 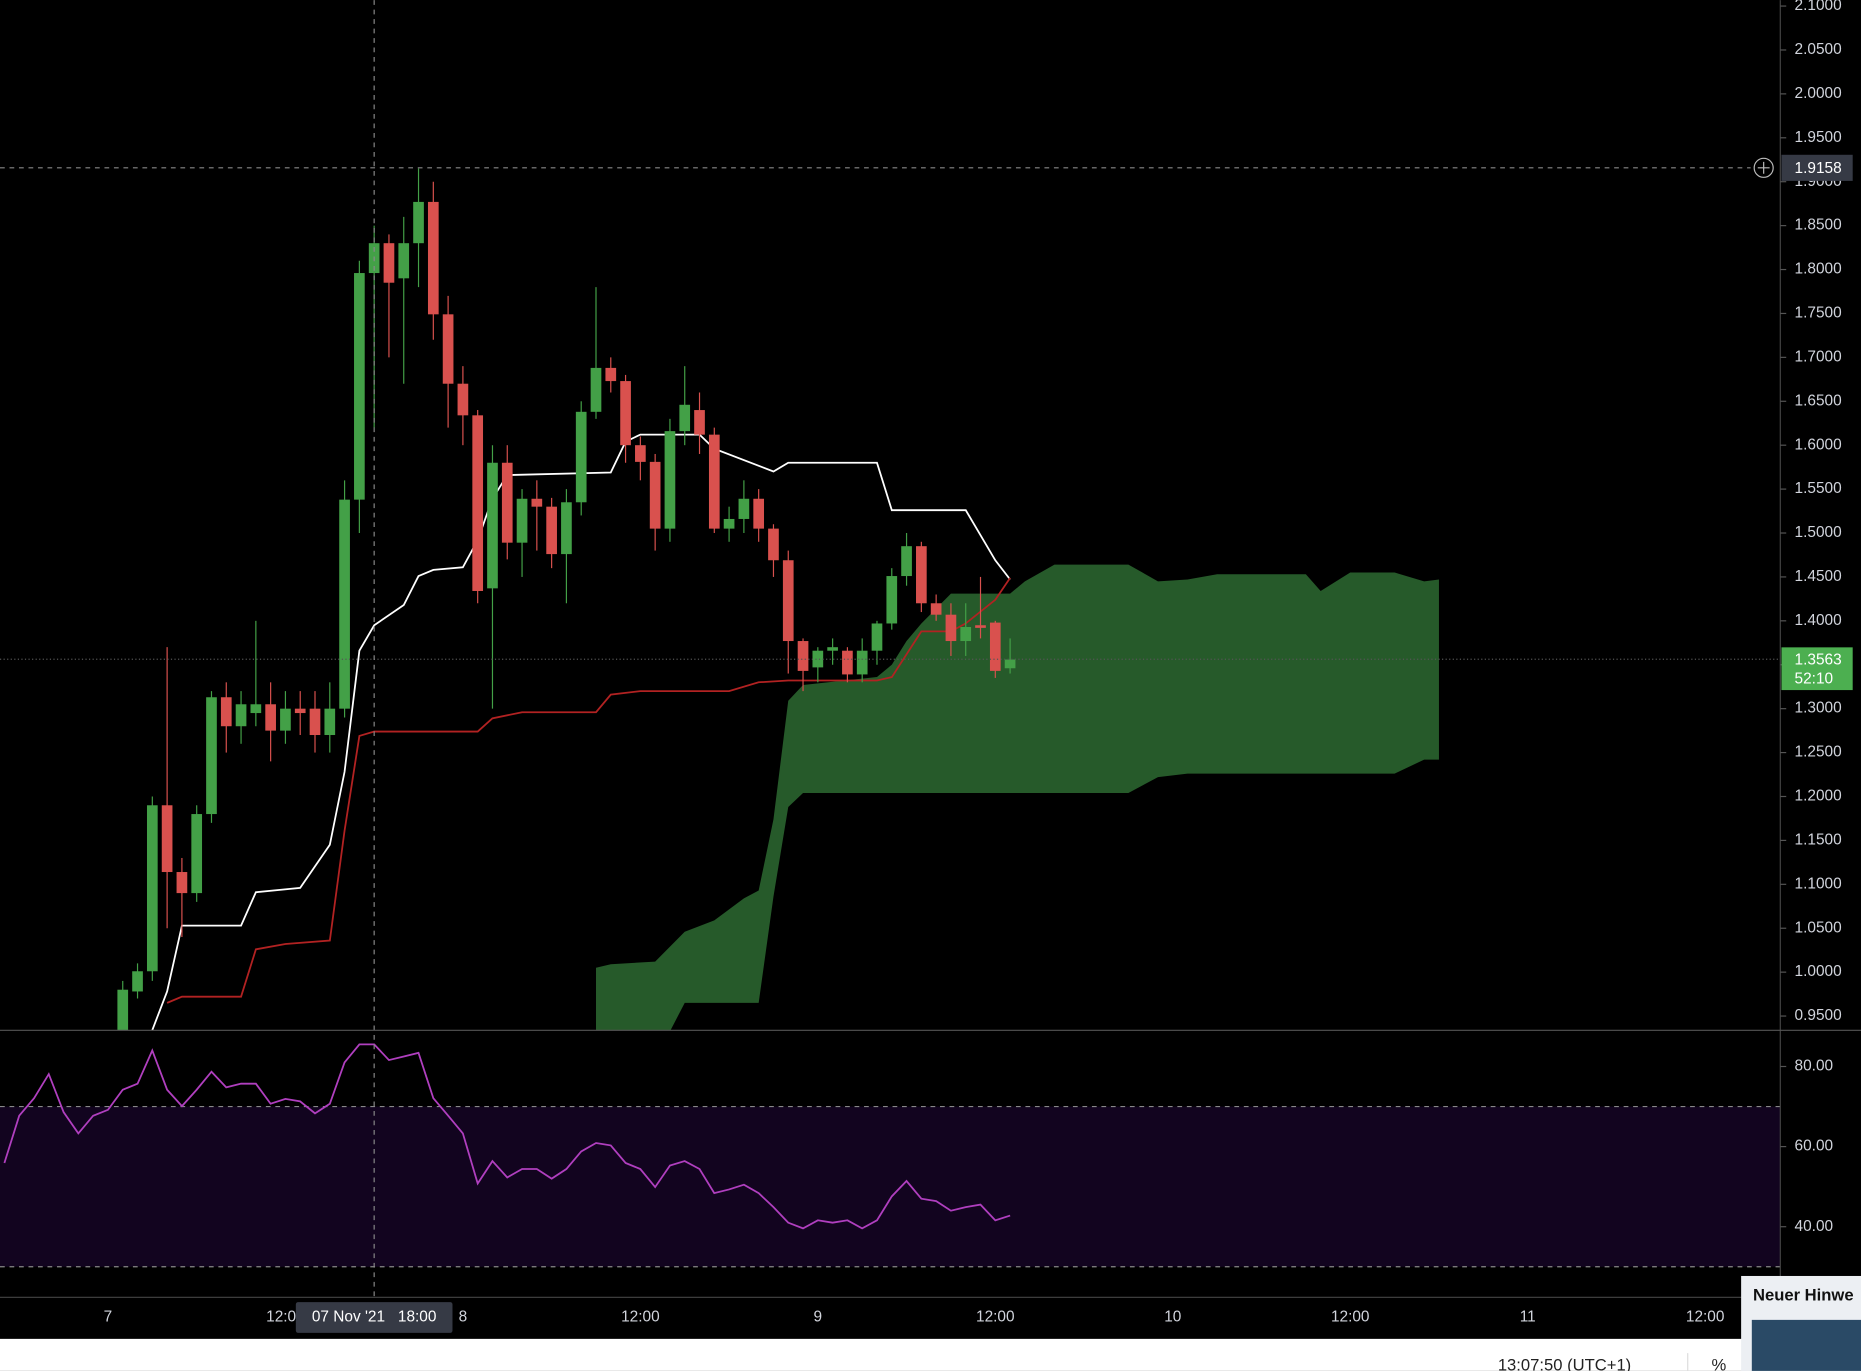 I want to click on crosshair-price-box, so click(x=1817, y=167).